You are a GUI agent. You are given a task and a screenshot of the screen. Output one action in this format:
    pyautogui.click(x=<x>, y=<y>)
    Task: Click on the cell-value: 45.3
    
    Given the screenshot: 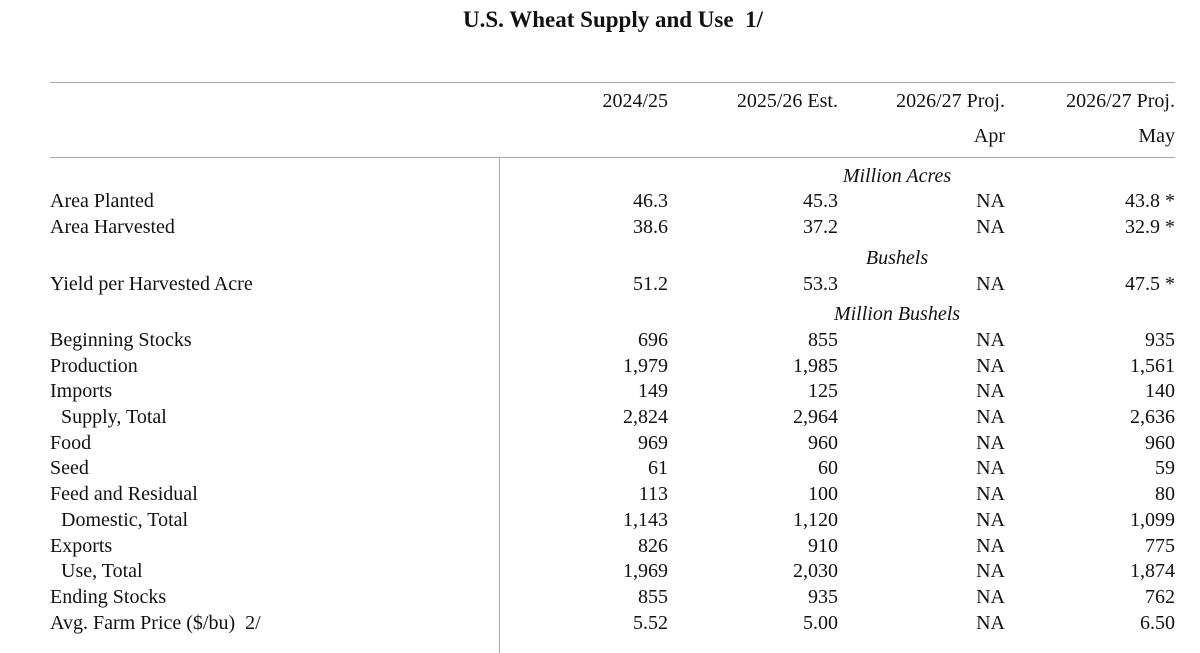 What is the action you would take?
    pyautogui.click(x=820, y=201)
    